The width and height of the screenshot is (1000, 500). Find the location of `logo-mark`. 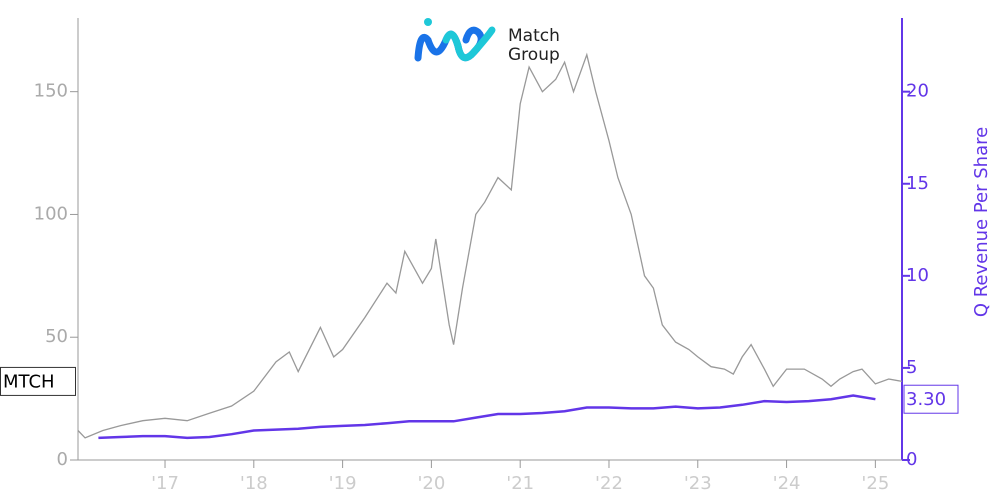

logo-mark is located at coordinates (469, 44).